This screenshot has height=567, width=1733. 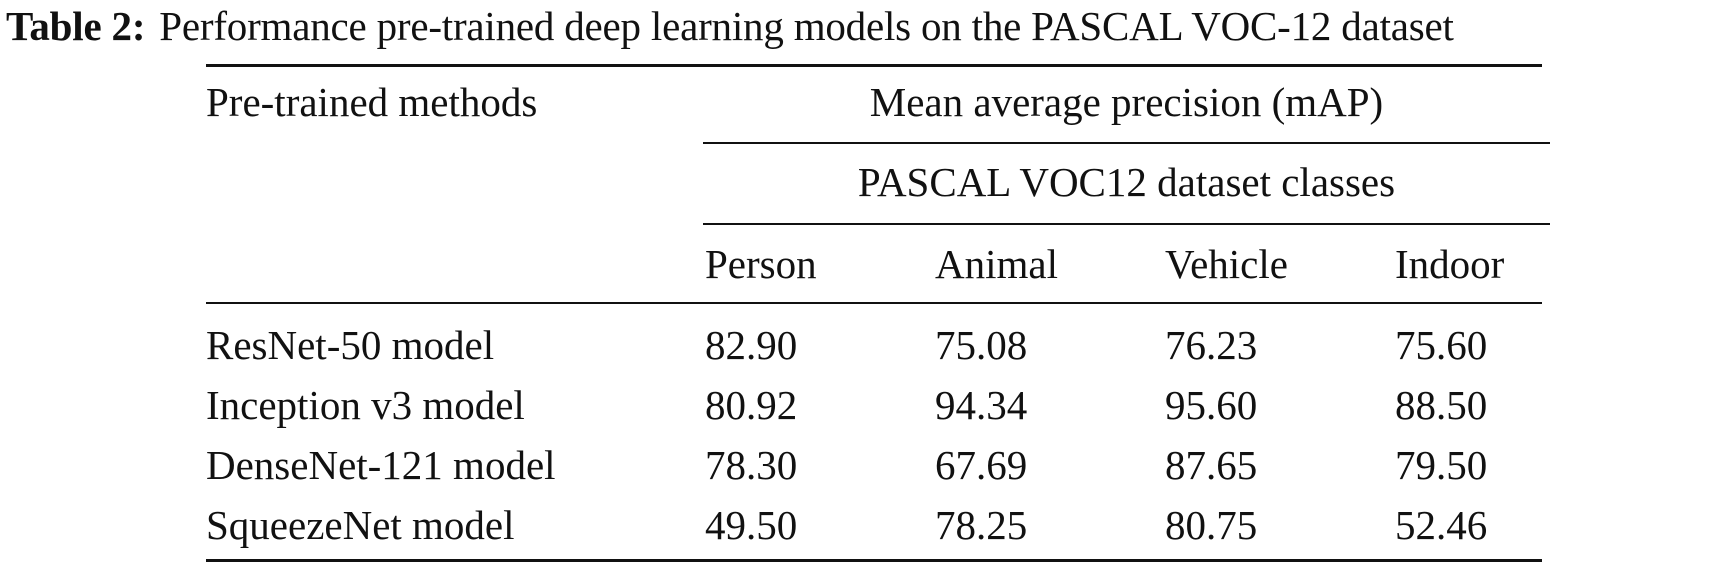 I want to click on column-header-vehicle: Vehicle, so click(x=1226, y=264).